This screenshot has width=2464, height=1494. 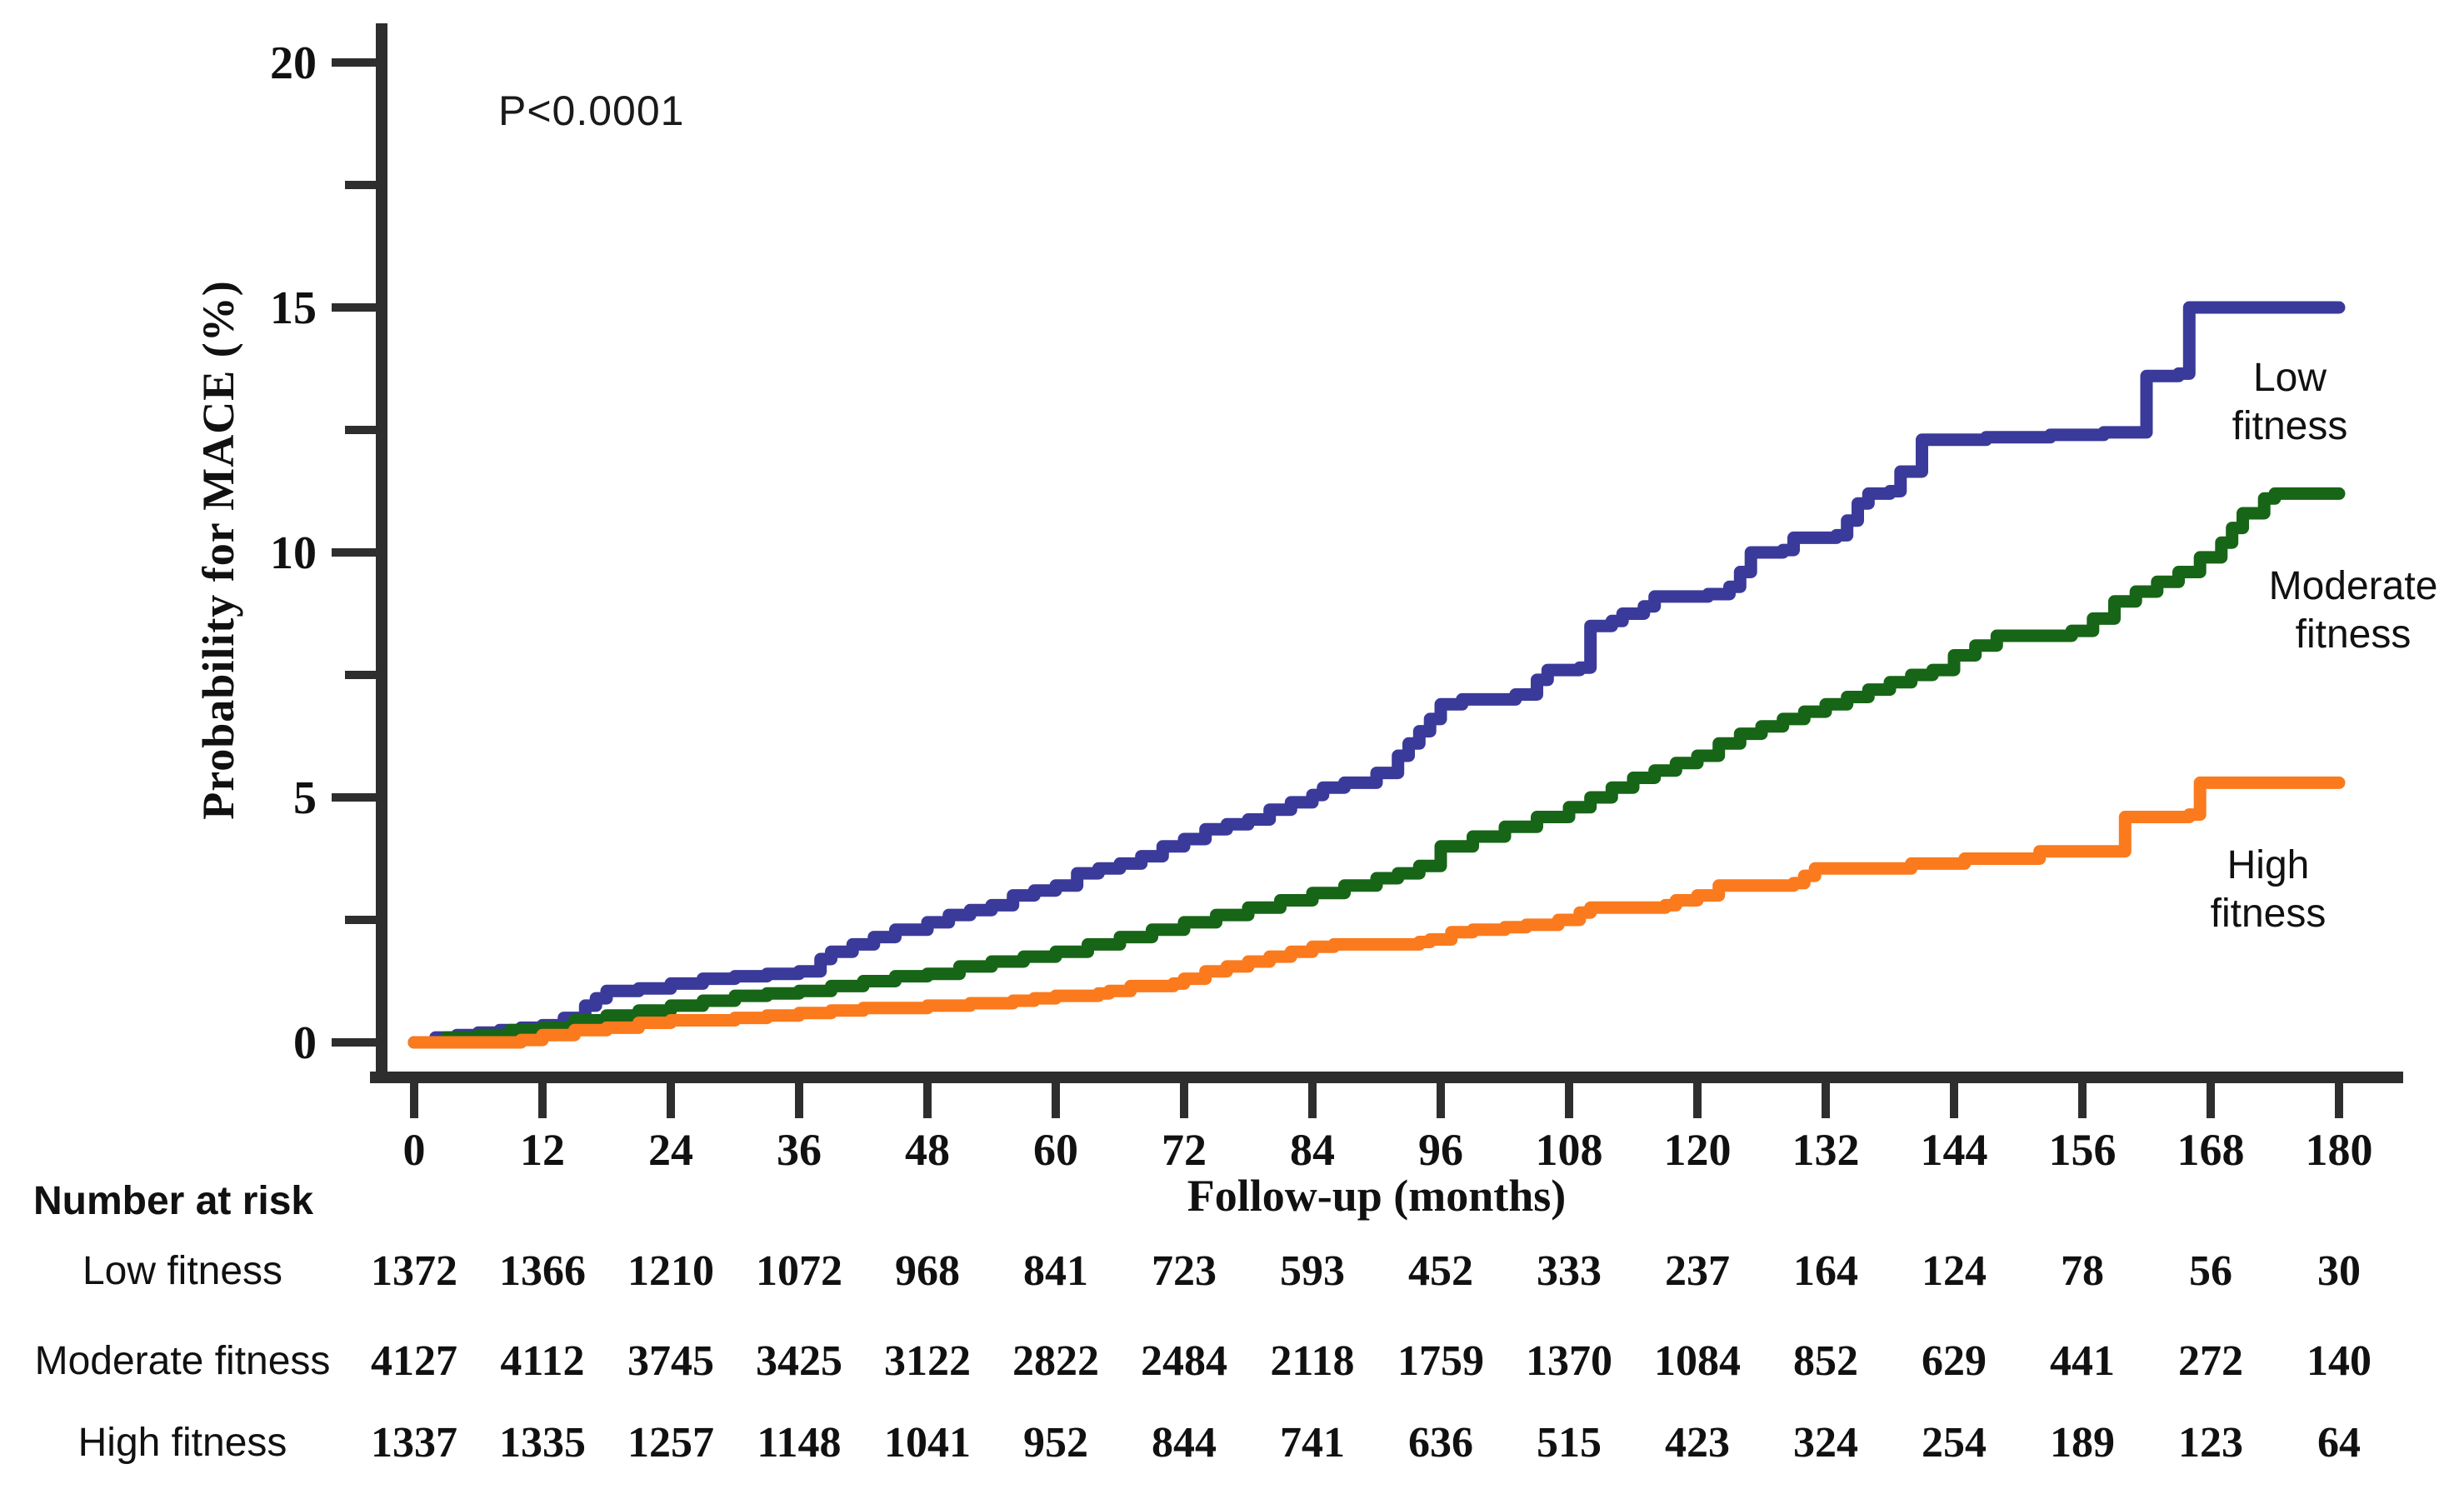 I want to click on risk-value: 3425, so click(x=799, y=1361).